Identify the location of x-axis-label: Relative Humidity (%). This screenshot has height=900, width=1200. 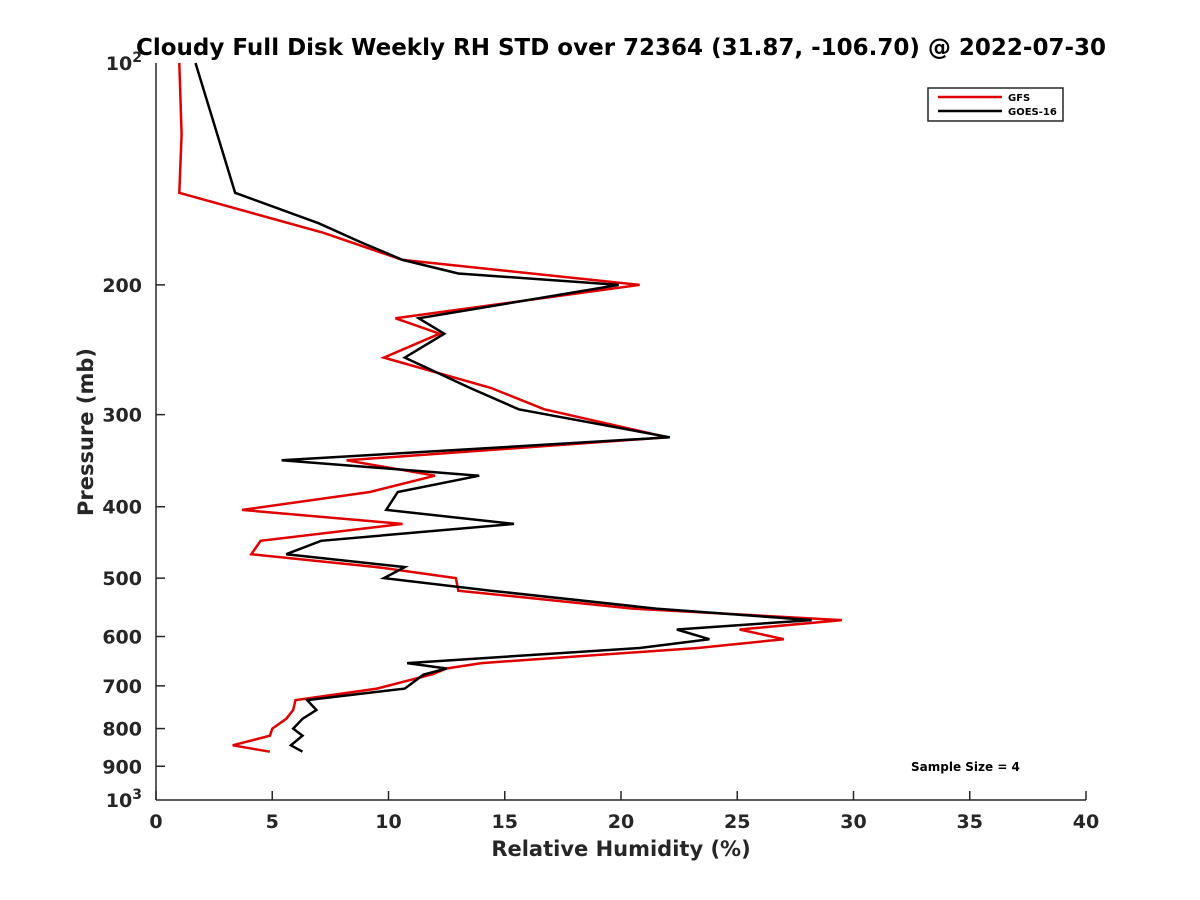
(620, 849).